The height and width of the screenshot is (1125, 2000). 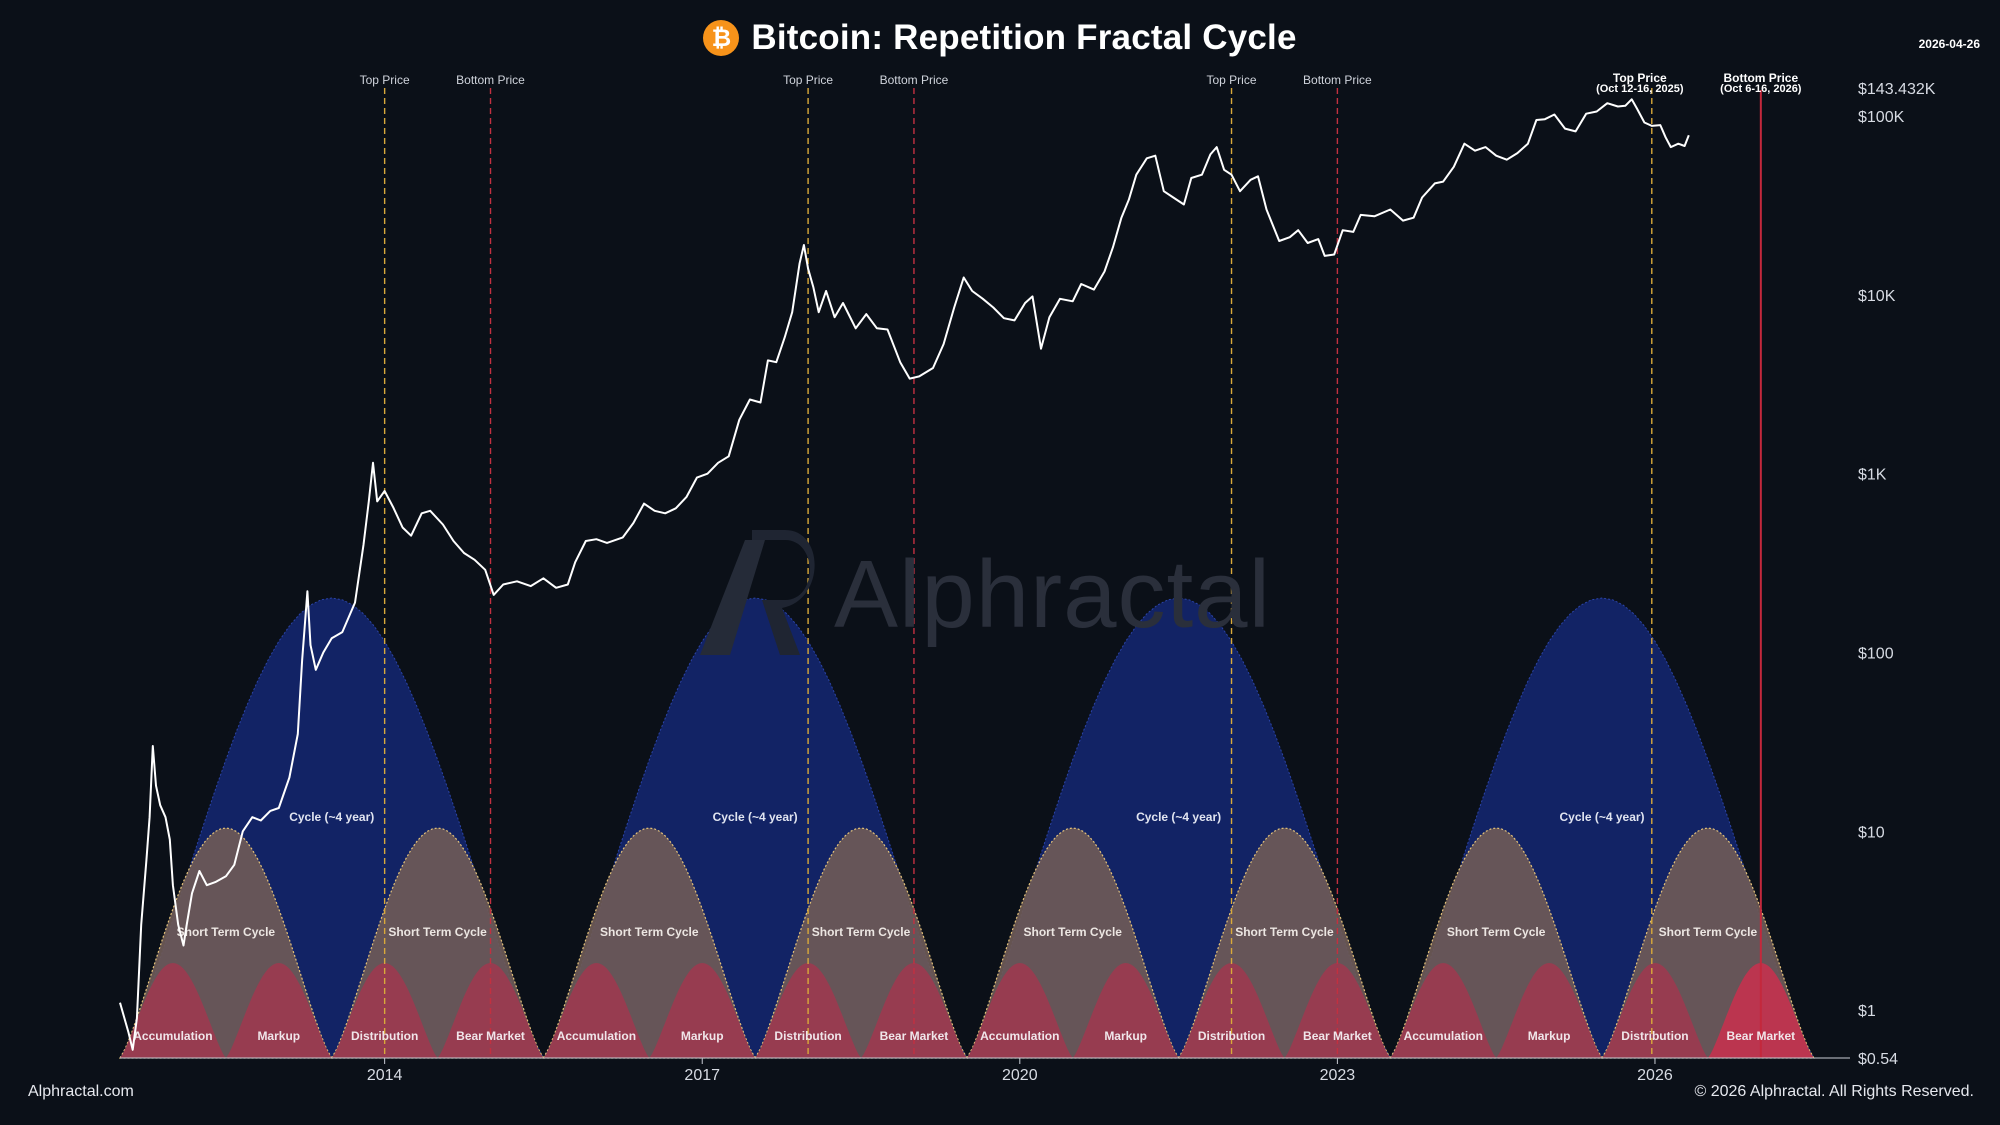 I want to click on y-tick-label: $0.54, so click(x=1878, y=1059).